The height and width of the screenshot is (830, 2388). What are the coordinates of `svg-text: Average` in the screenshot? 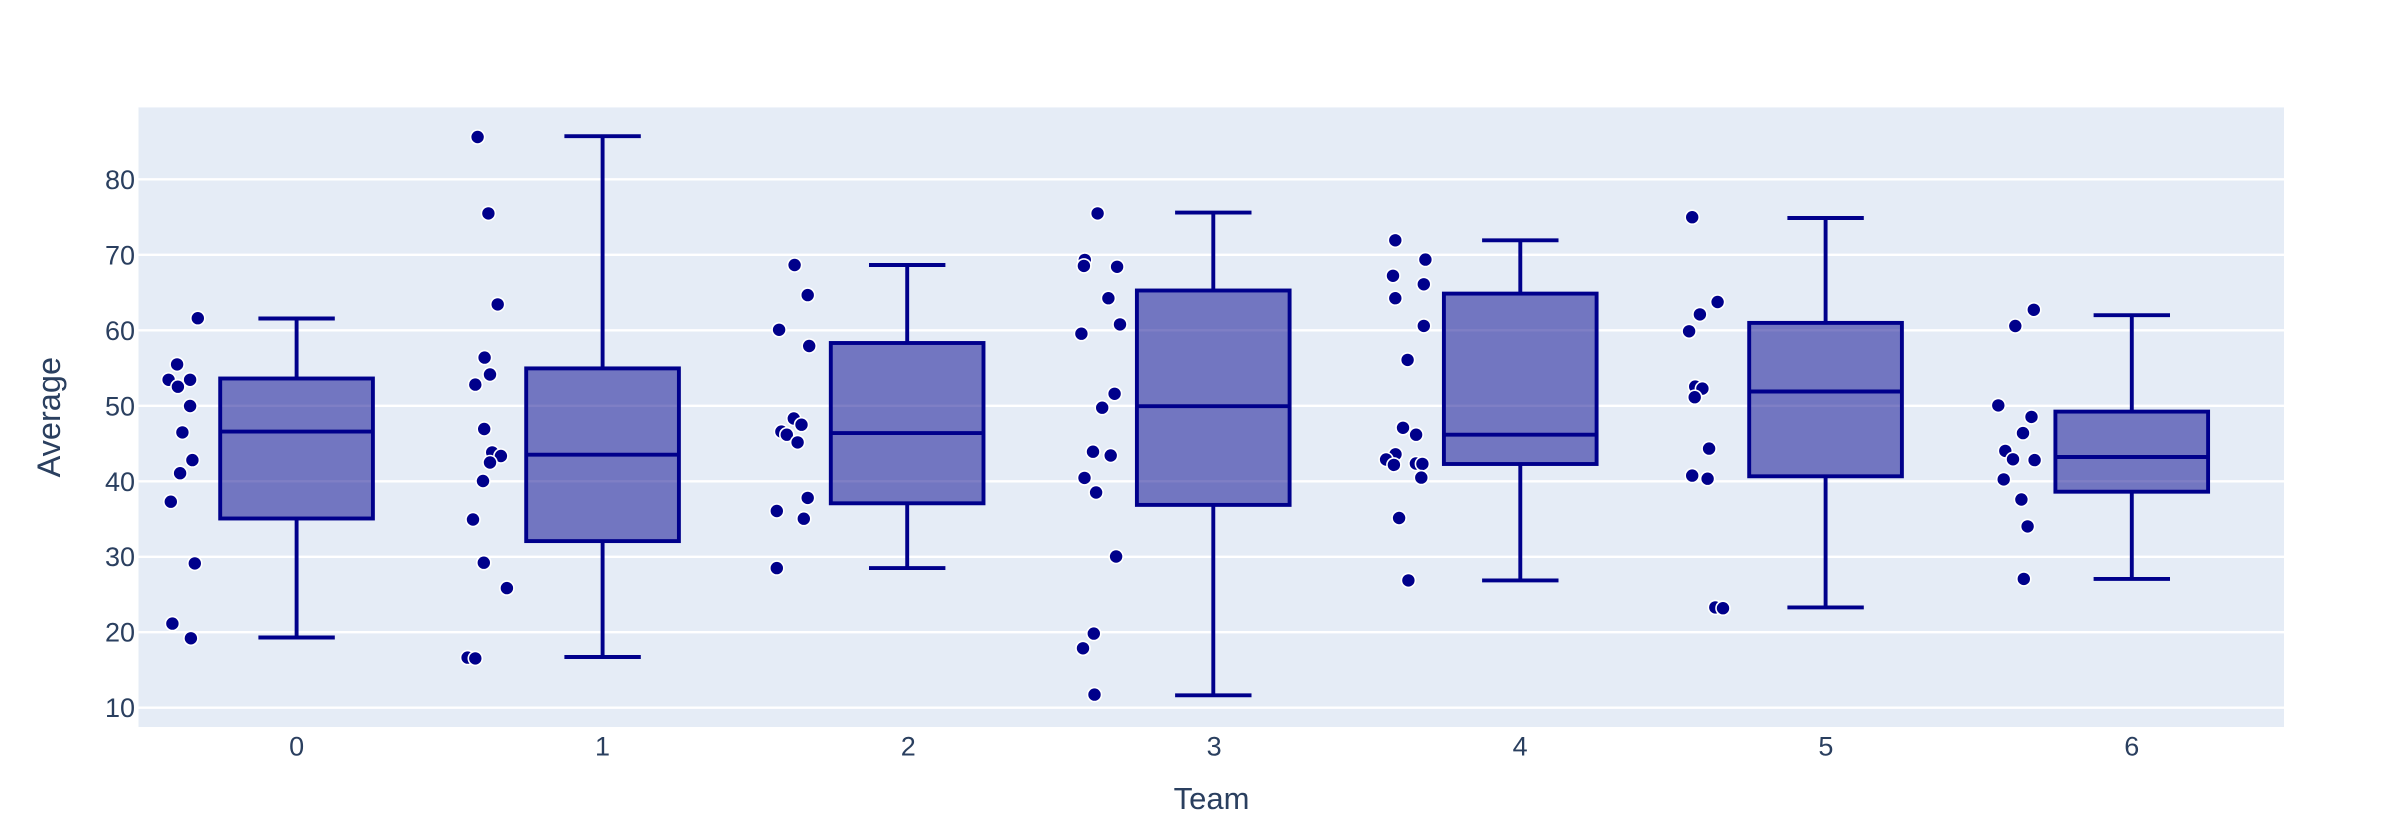 It's located at (49, 417).